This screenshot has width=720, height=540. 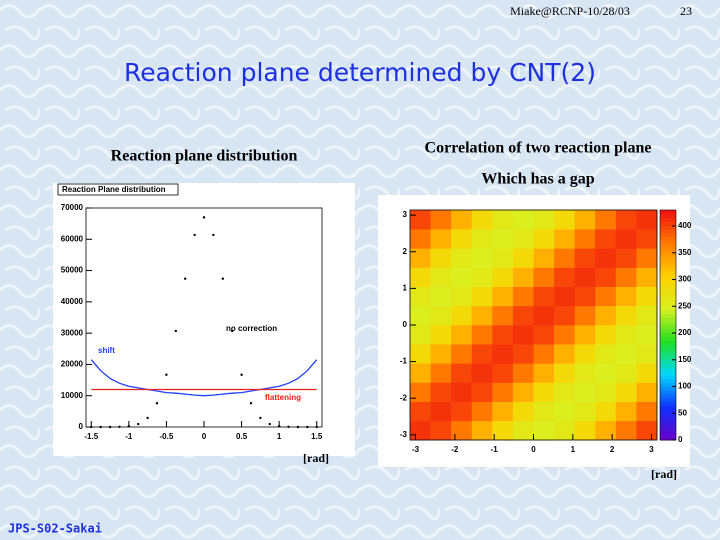 What do you see at coordinates (538, 148) in the screenshot?
I see `right-heading: Correlation of two reaction plane` at bounding box center [538, 148].